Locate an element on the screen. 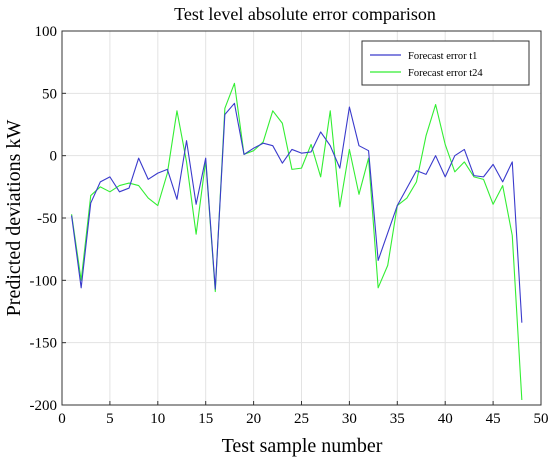 The width and height of the screenshot is (550, 461). x-tick-label: 10 is located at coordinates (157, 419).